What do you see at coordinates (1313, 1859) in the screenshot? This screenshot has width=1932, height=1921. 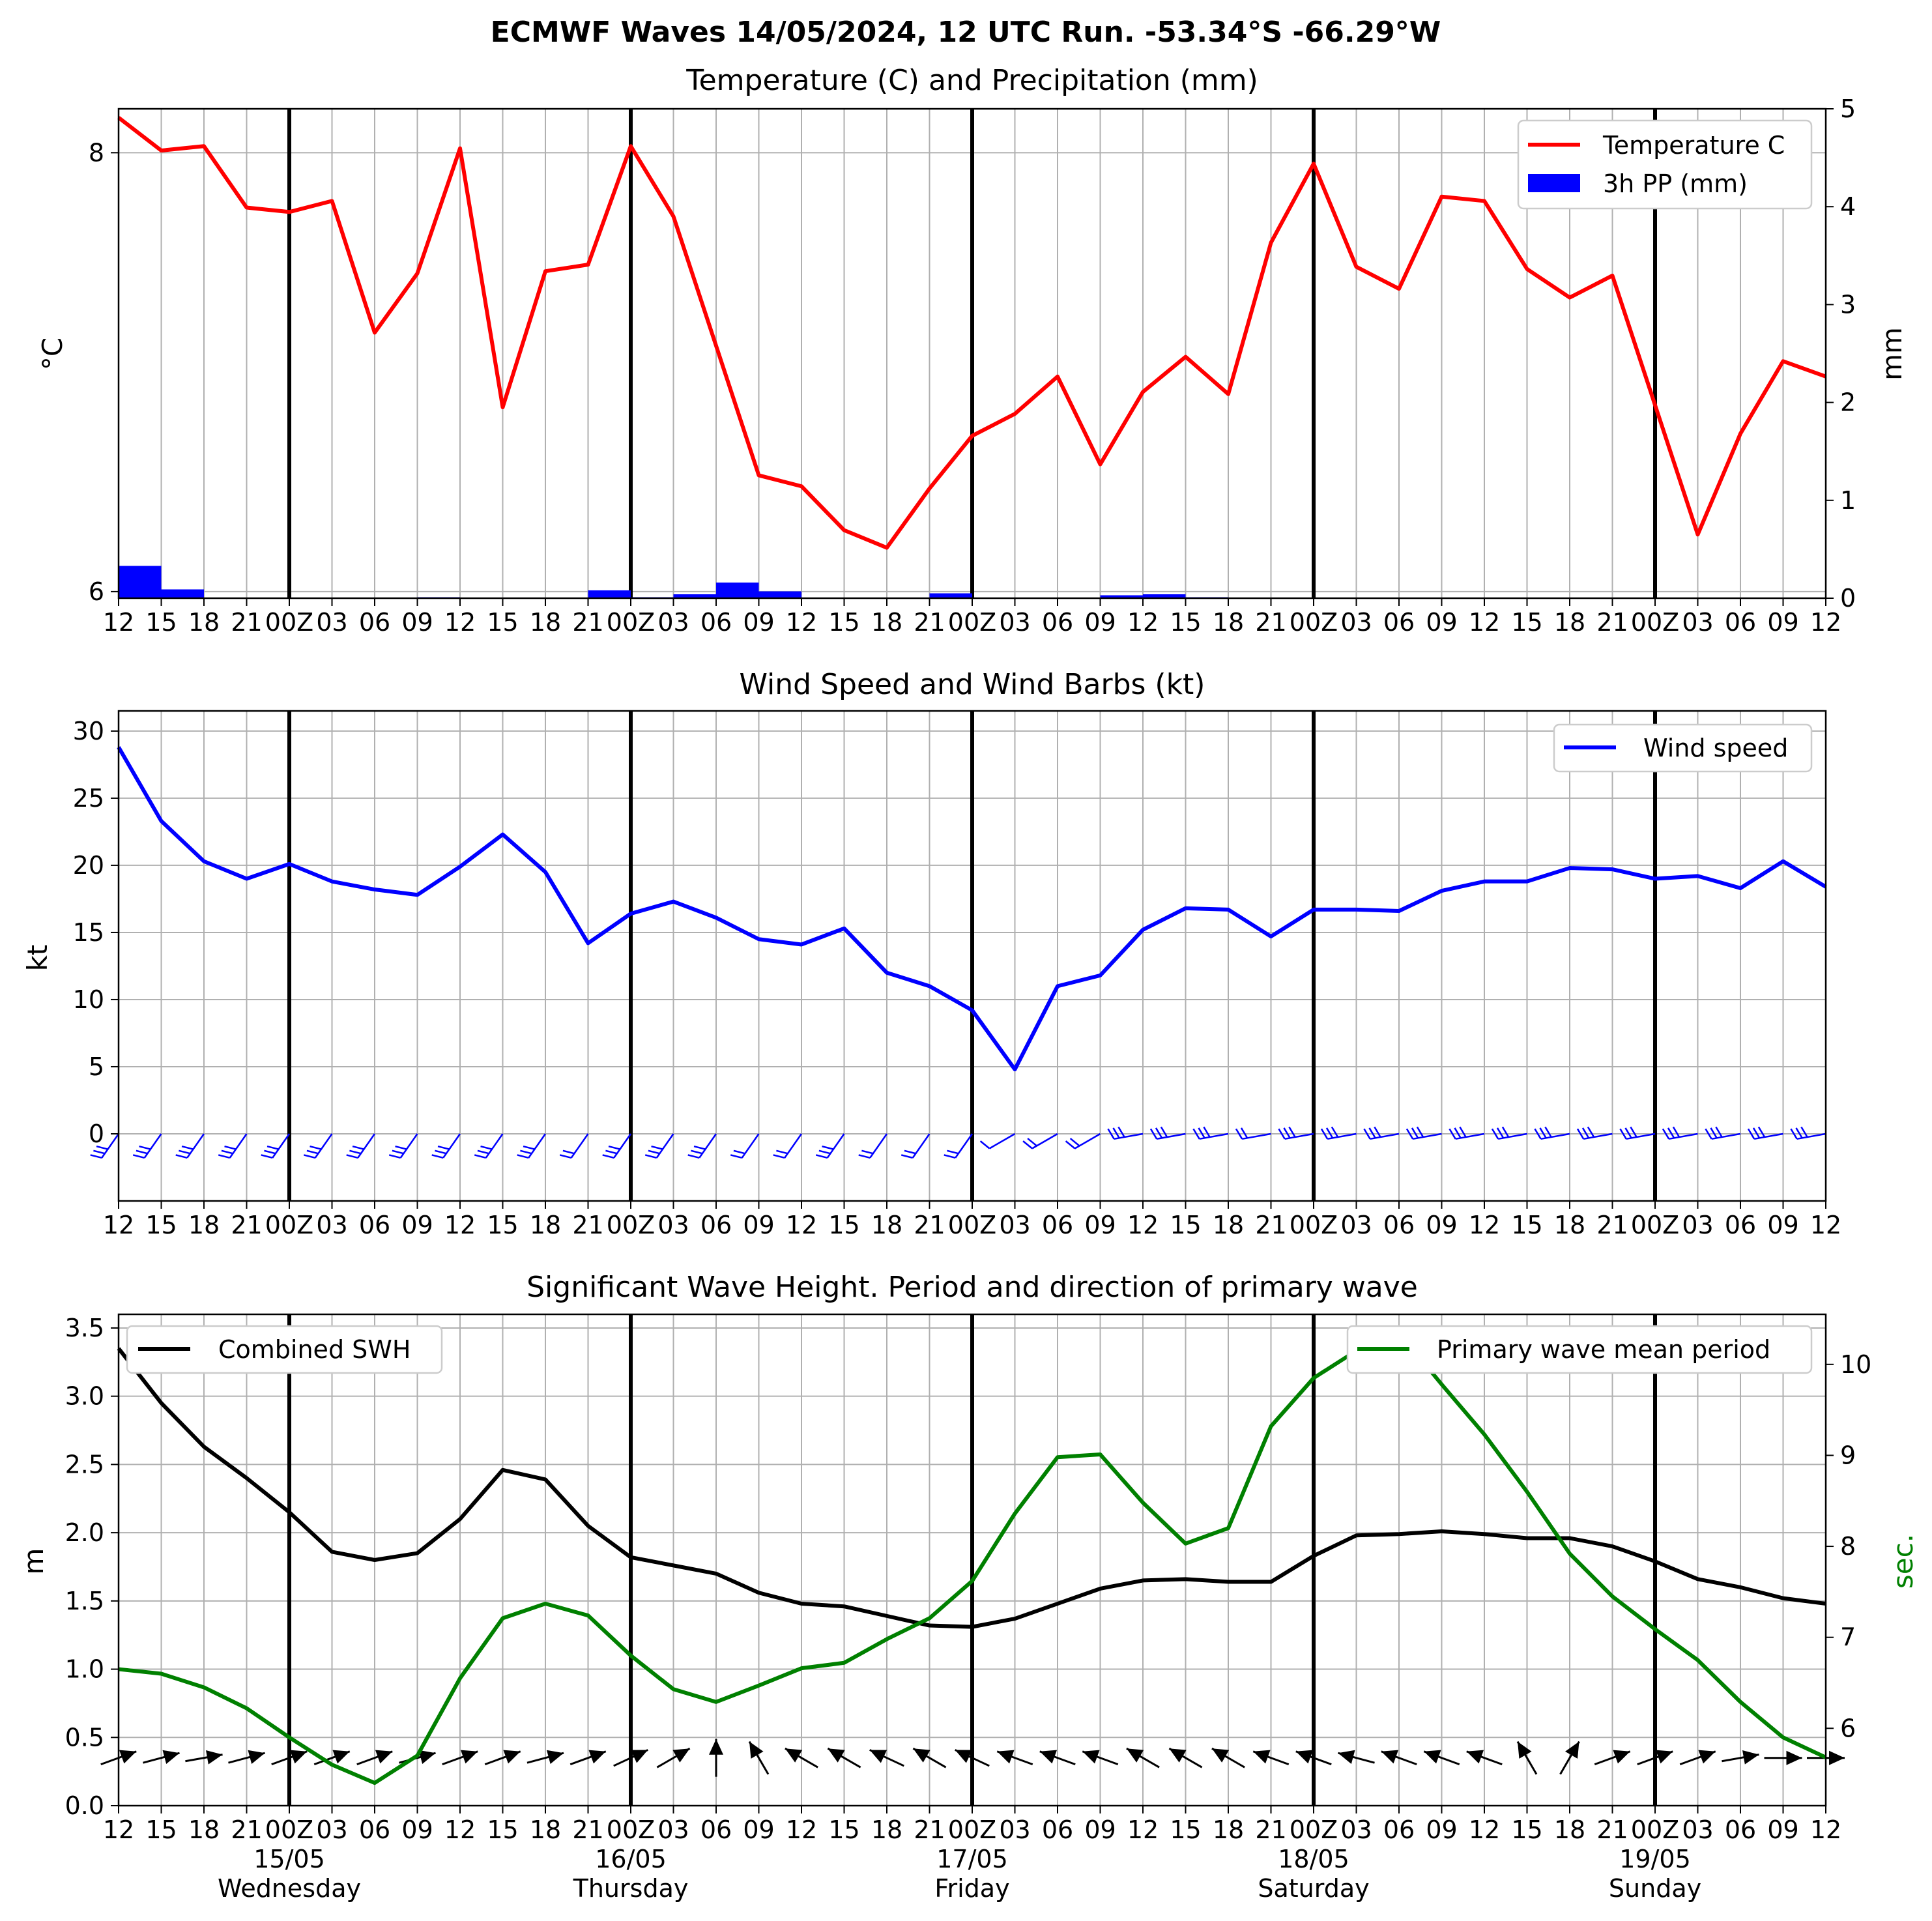 I see `day-date-label: 18/05` at bounding box center [1313, 1859].